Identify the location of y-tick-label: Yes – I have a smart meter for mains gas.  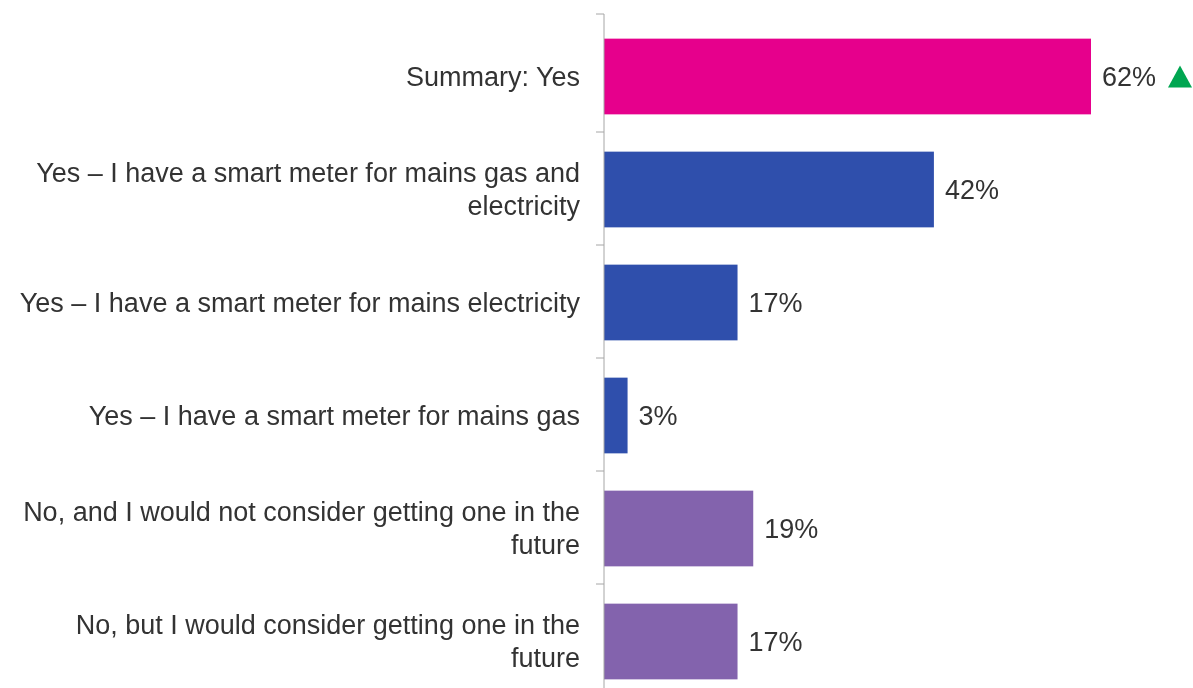
(334, 415).